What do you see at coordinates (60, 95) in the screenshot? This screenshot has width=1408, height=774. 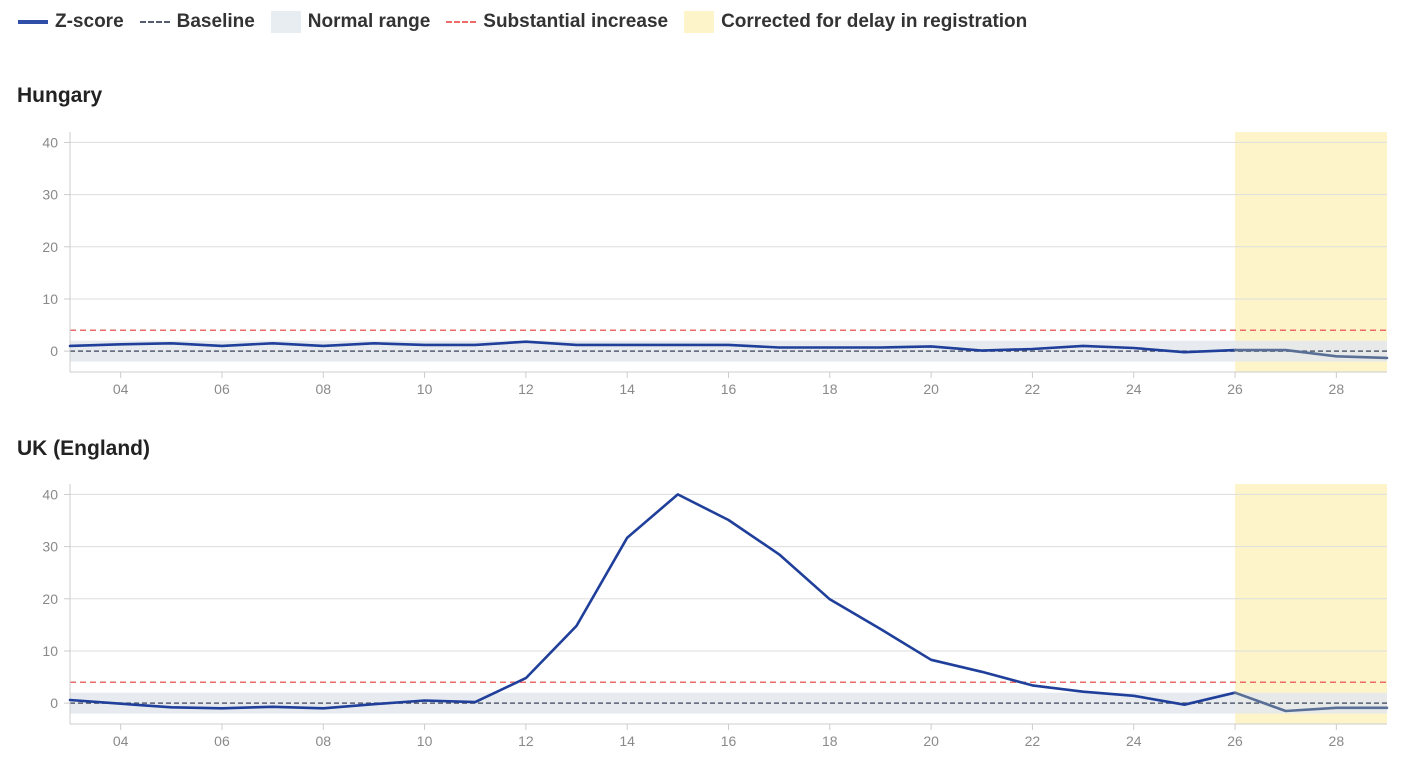 I see `chart-title-hungary: Hungary` at bounding box center [60, 95].